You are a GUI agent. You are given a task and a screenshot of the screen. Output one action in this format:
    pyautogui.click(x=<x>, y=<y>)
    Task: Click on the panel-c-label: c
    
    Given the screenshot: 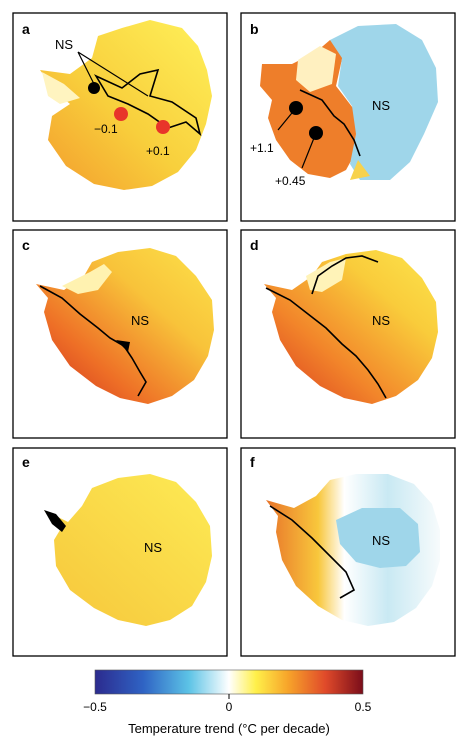 What is the action you would take?
    pyautogui.click(x=26, y=245)
    